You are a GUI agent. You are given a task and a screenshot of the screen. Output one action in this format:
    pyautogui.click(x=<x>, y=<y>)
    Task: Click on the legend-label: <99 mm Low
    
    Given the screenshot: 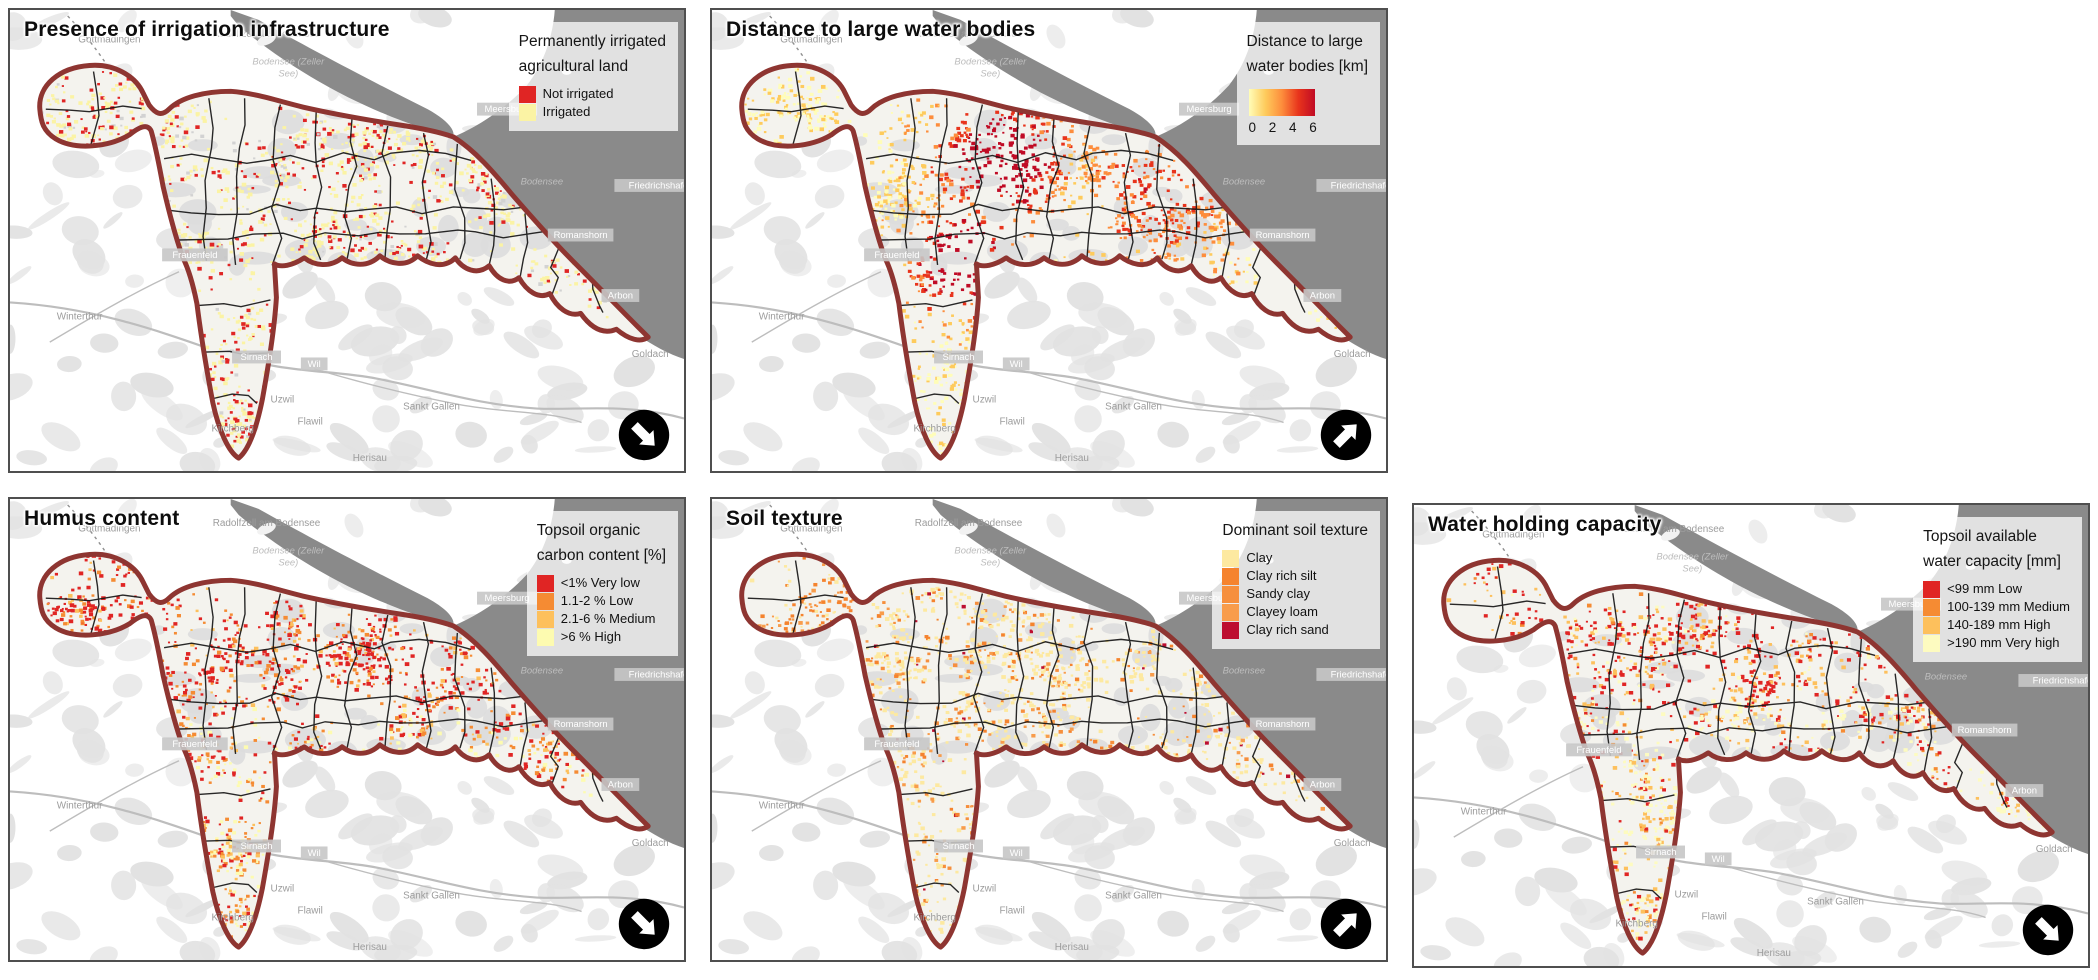 What is the action you would take?
    pyautogui.click(x=1984, y=588)
    